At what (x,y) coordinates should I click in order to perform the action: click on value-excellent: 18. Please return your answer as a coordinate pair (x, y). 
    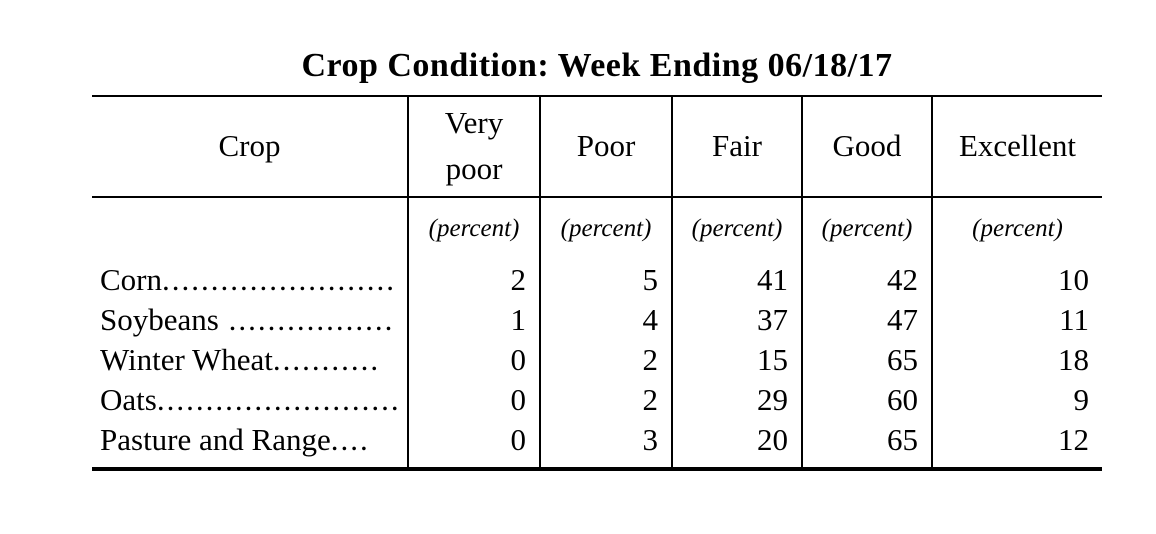
    Looking at the image, I should click on (1016, 359).